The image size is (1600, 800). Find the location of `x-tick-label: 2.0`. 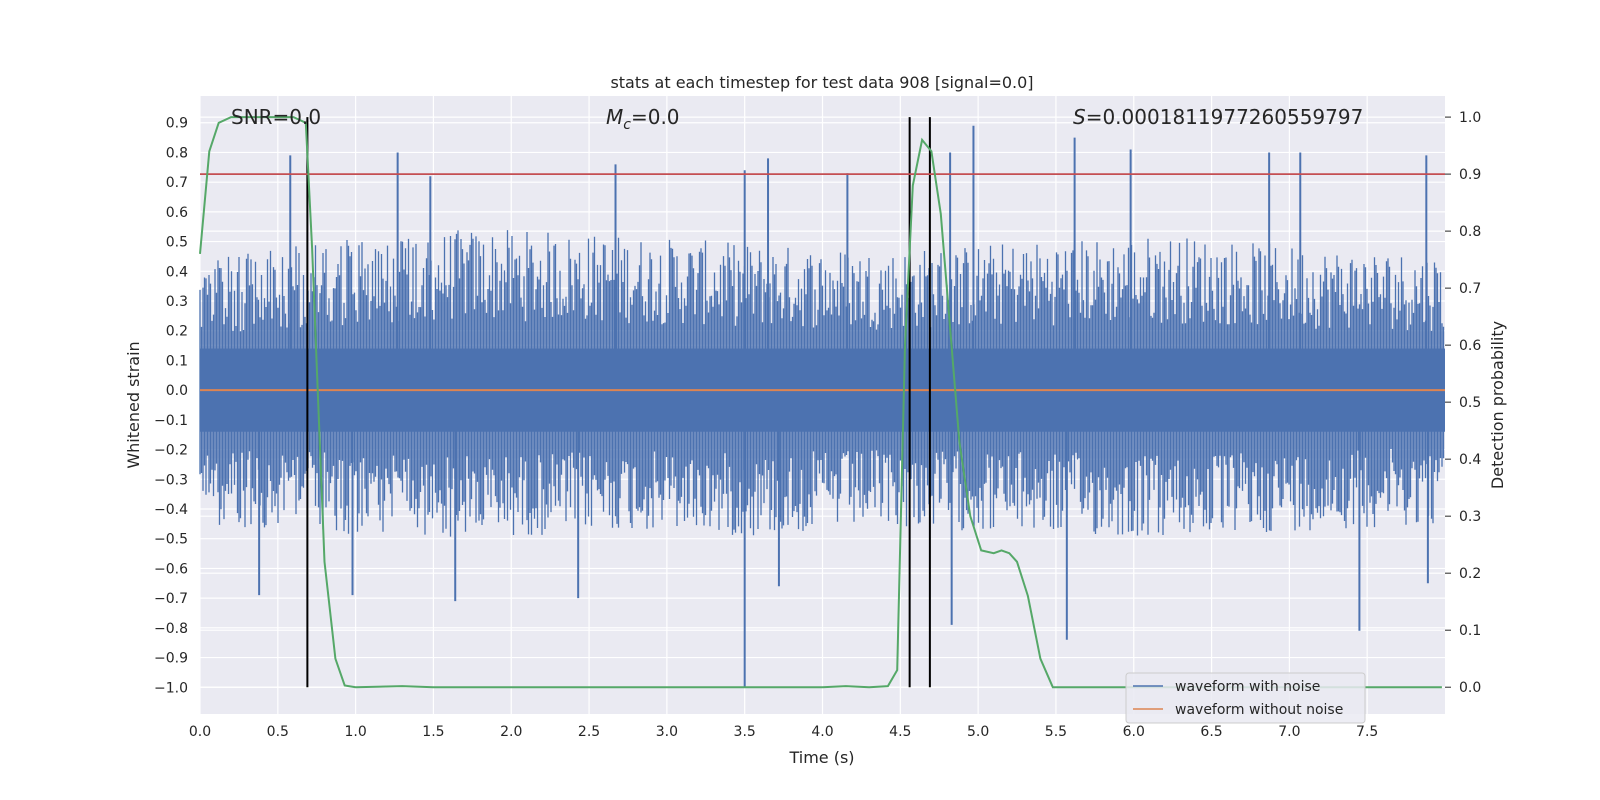

x-tick-label: 2.0 is located at coordinates (511, 732).